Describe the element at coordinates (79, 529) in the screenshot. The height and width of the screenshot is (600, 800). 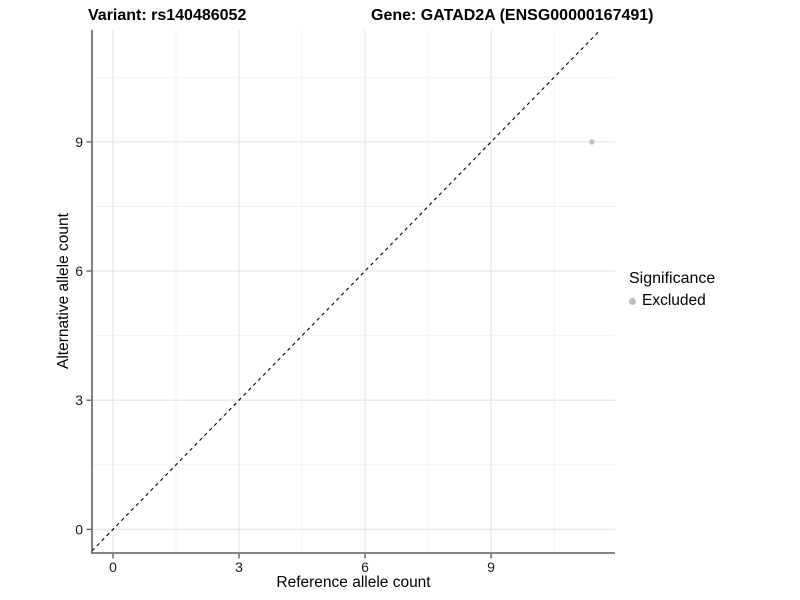
I see `y-tick-label: 0` at that location.